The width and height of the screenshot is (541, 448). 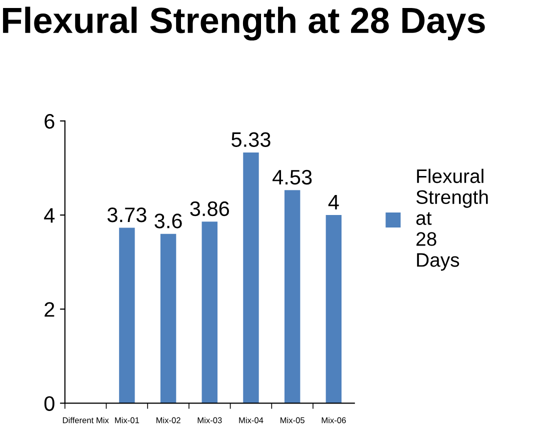 I want to click on data-label: 3.86, so click(x=209, y=208).